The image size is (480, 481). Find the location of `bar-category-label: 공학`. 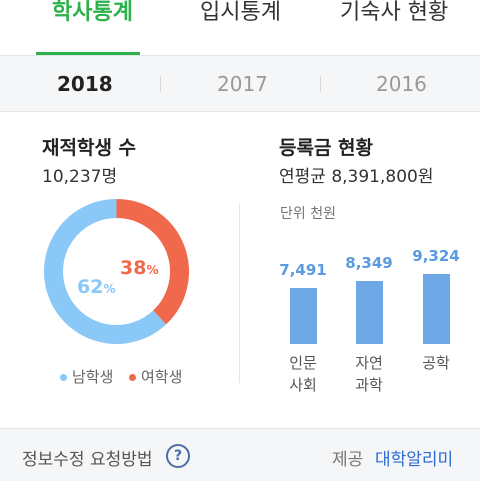

bar-category-label: 공학 is located at coordinates (436, 363).